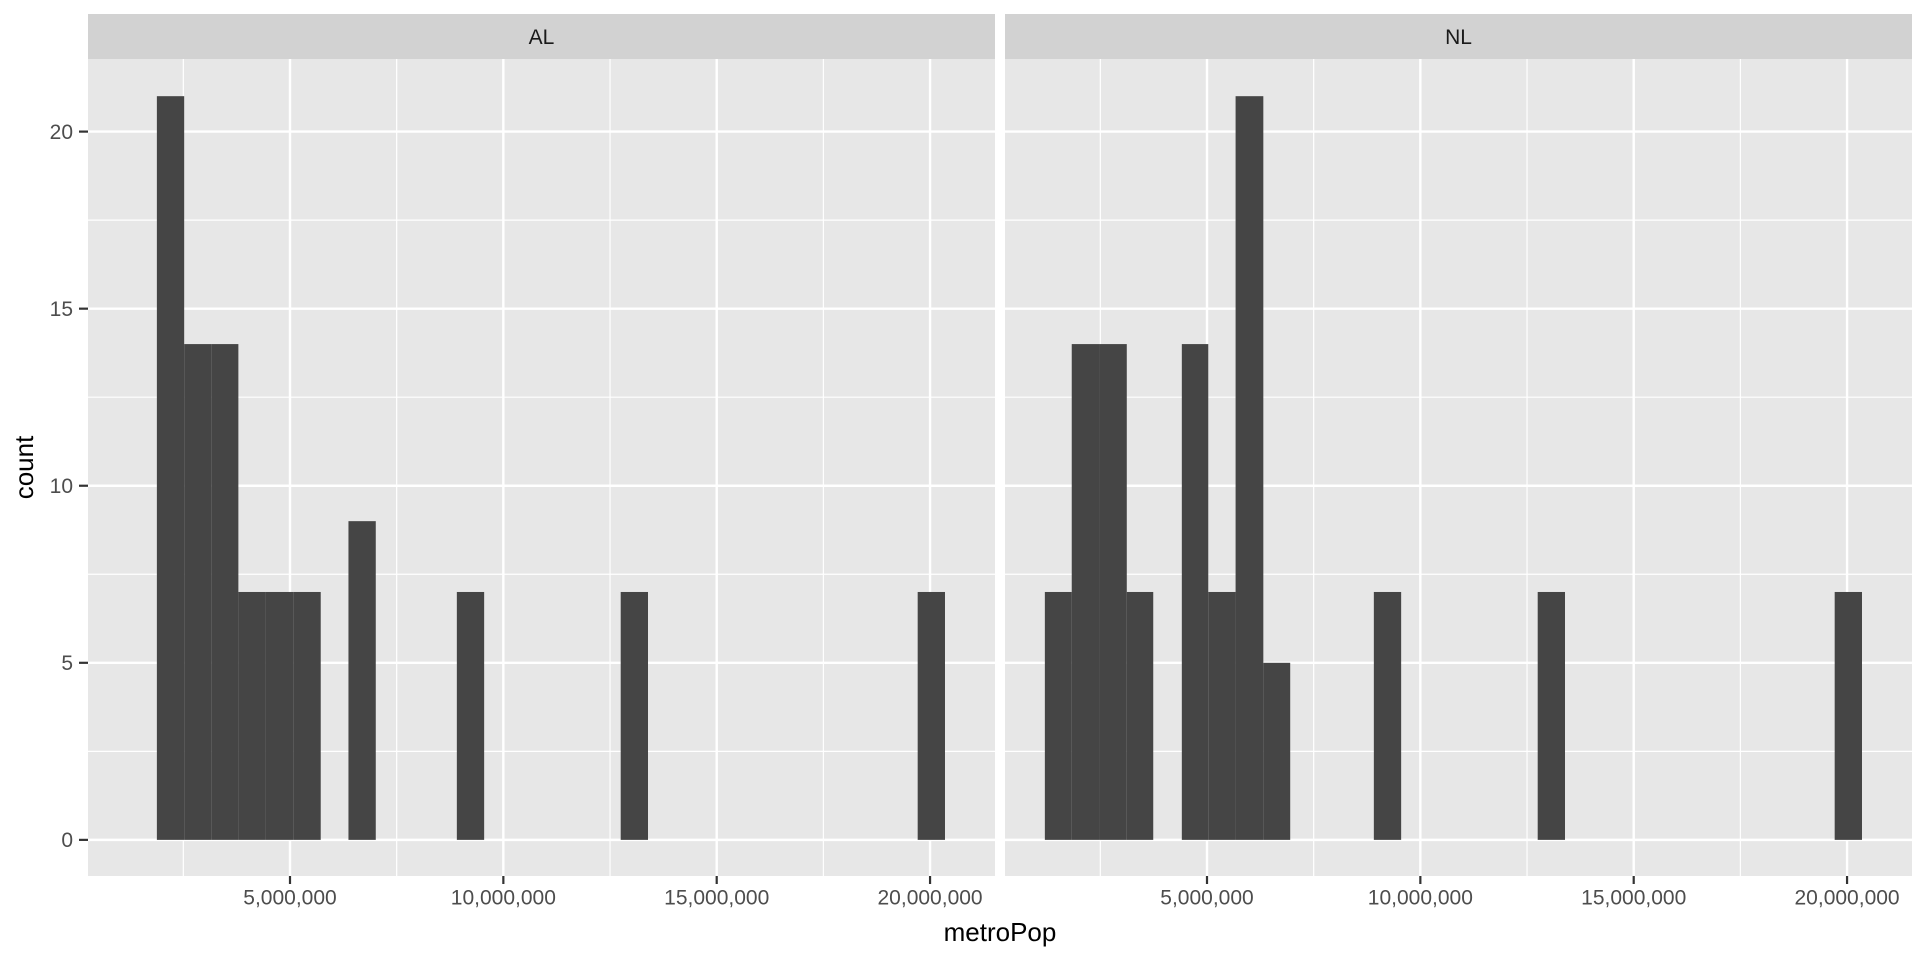 The height and width of the screenshot is (960, 1920). Describe the element at coordinates (61, 309) in the screenshot. I see `y-tick-label: 15` at that location.